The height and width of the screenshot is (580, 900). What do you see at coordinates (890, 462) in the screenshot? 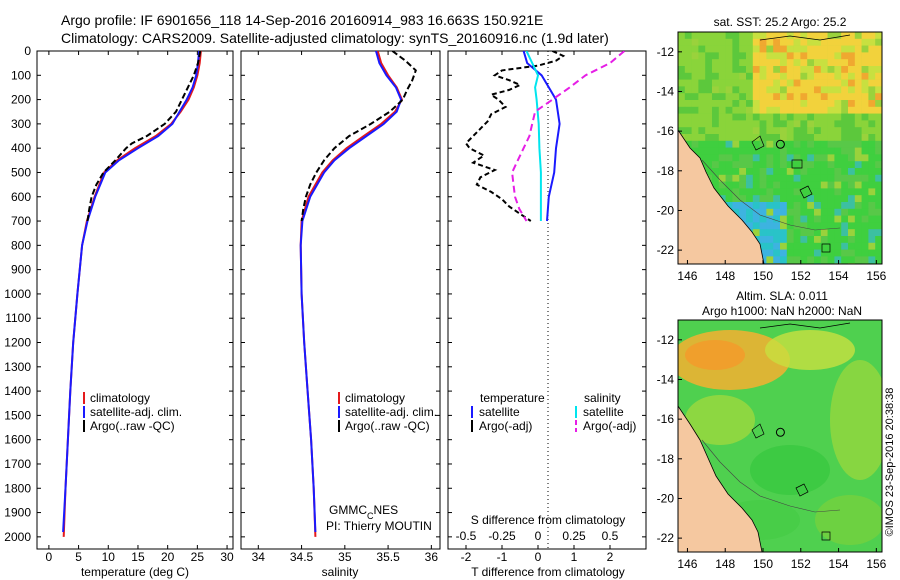
I see `imos-credit: ©IMOS 23-Sep-2016 20:38:38` at bounding box center [890, 462].